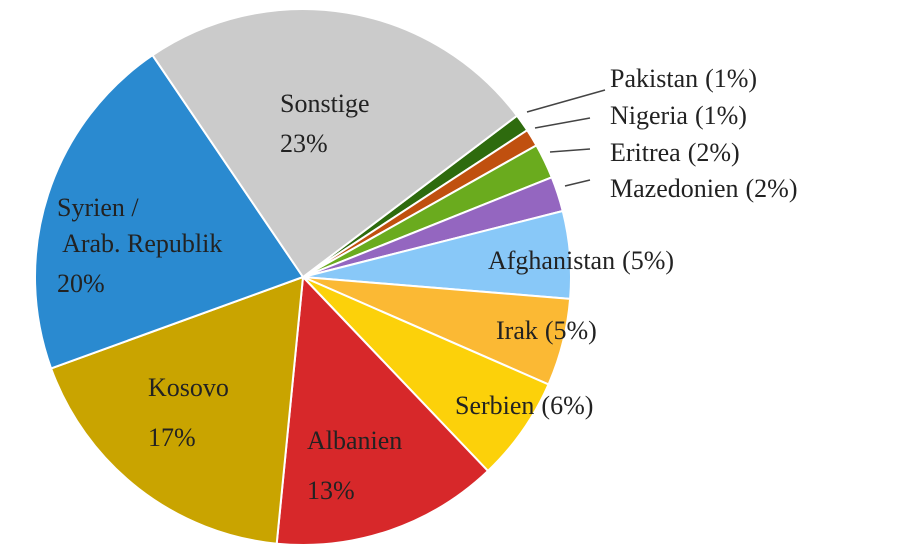 The height and width of the screenshot is (558, 900). I want to click on slice-label: Pakistan (1%), so click(683, 78).